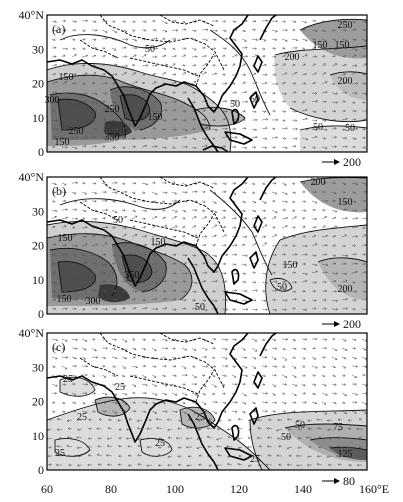 The image size is (403, 502). I want to click on contour-label: 150, so click(64, 299).